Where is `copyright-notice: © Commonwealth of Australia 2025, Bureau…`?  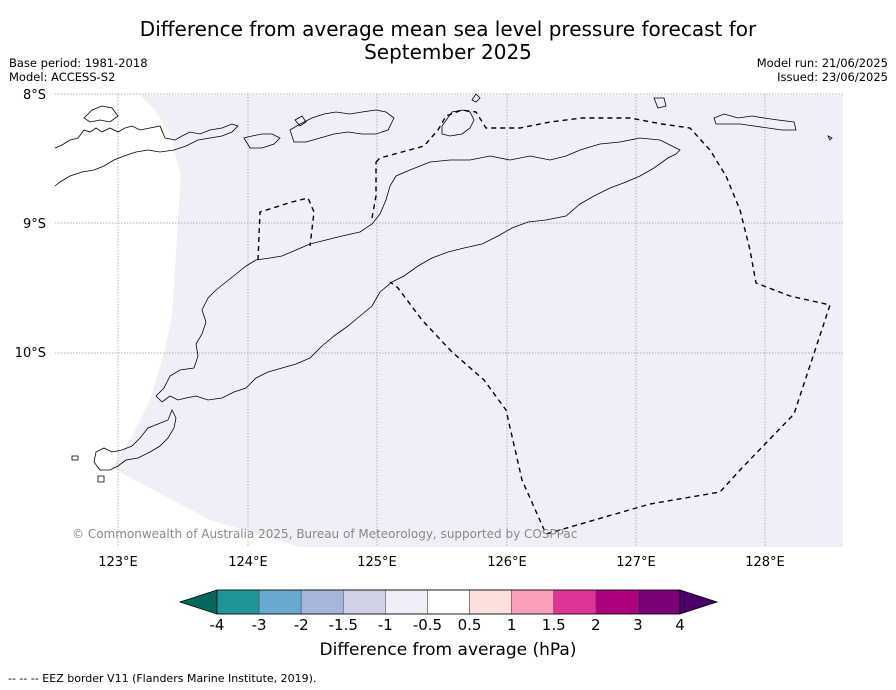
copyright-notice: © Commonwealth of Australia 2025, Bureau… is located at coordinates (324, 534).